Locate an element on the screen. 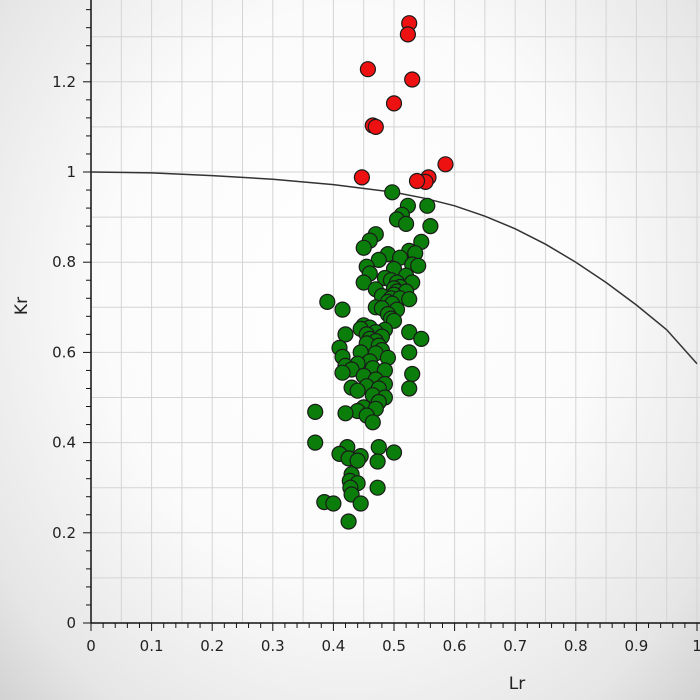  x-tick-label: 0.6 is located at coordinates (455, 646).